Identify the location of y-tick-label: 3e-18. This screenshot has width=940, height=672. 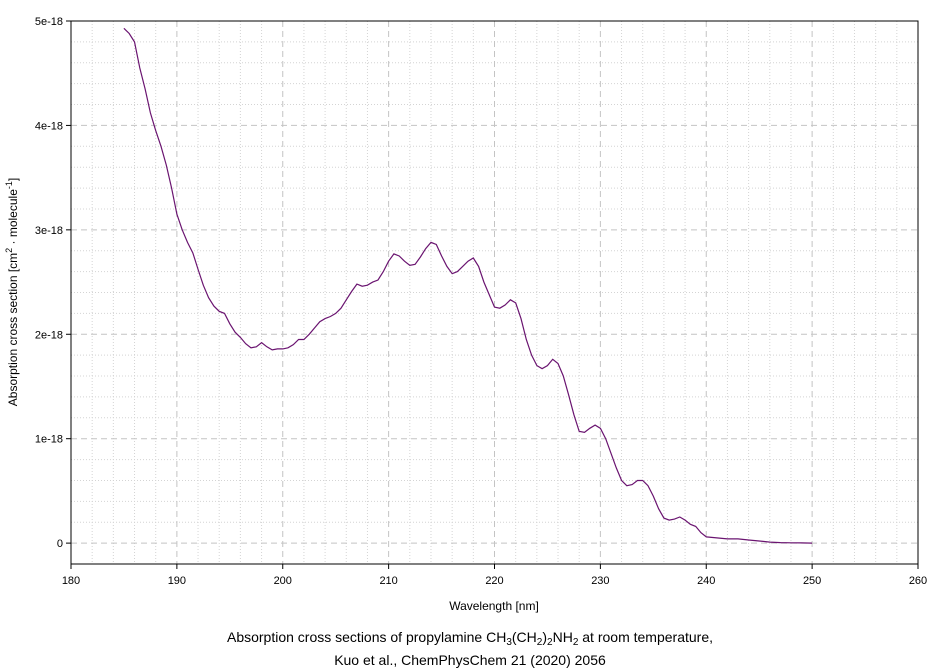
(49, 231).